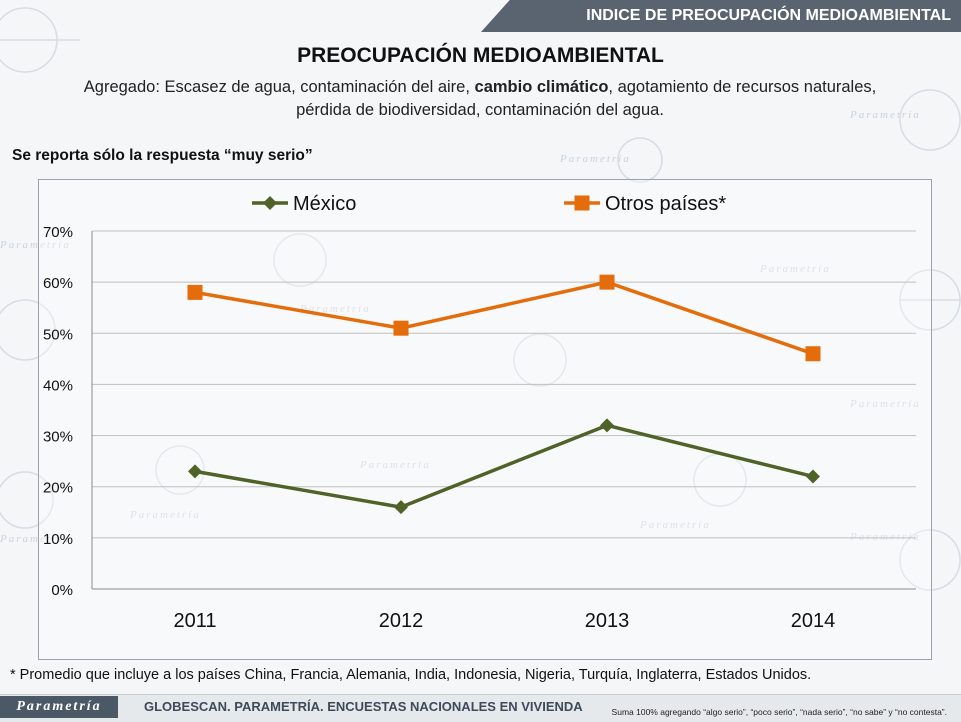  Describe the element at coordinates (813, 621) in the screenshot. I see `x-tick-label: 2014` at that location.